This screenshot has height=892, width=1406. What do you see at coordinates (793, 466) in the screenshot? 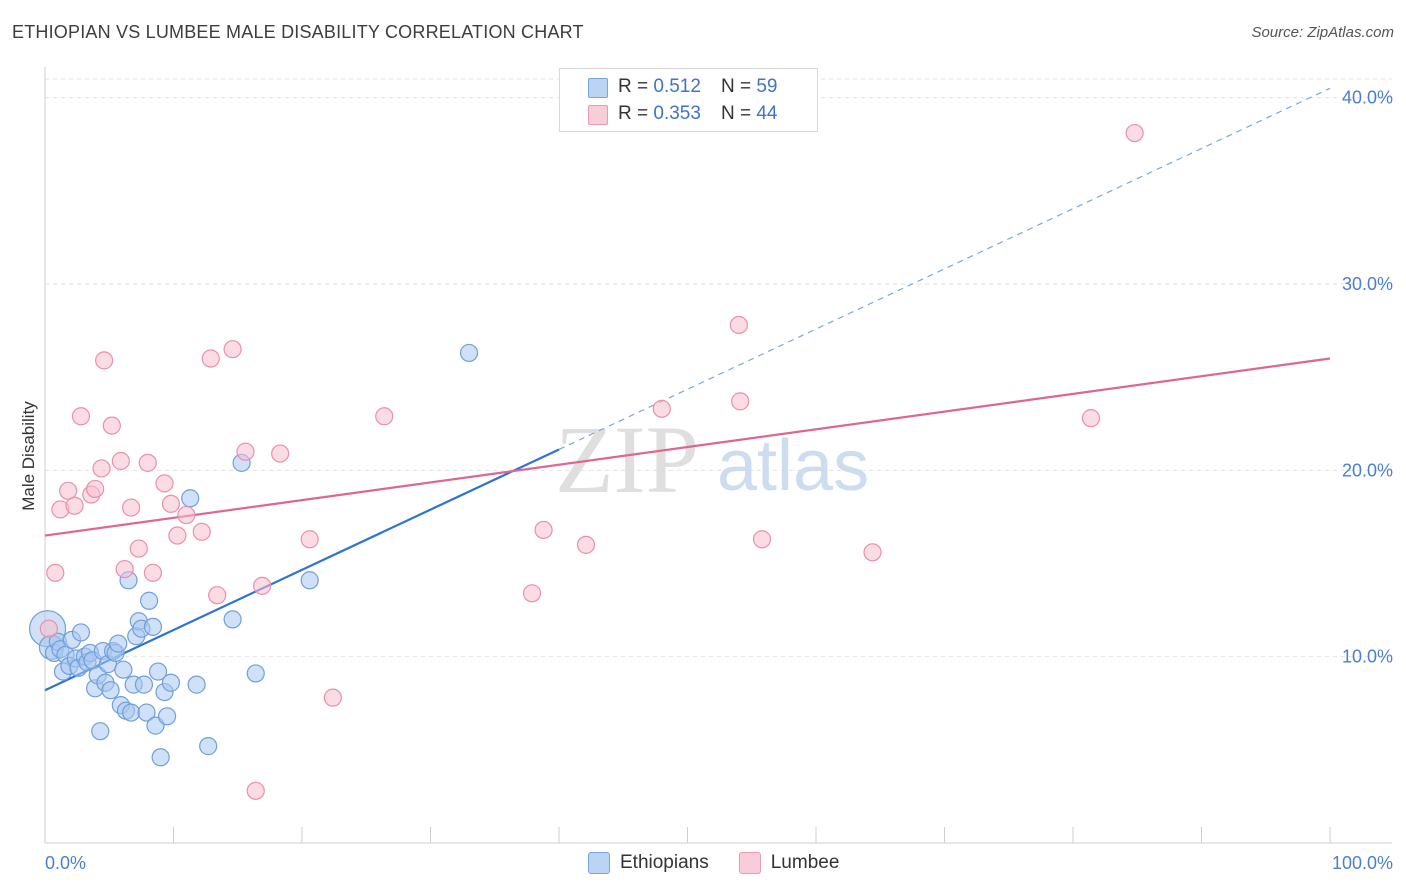
I see `watermark-atlas: atlas` at bounding box center [793, 466].